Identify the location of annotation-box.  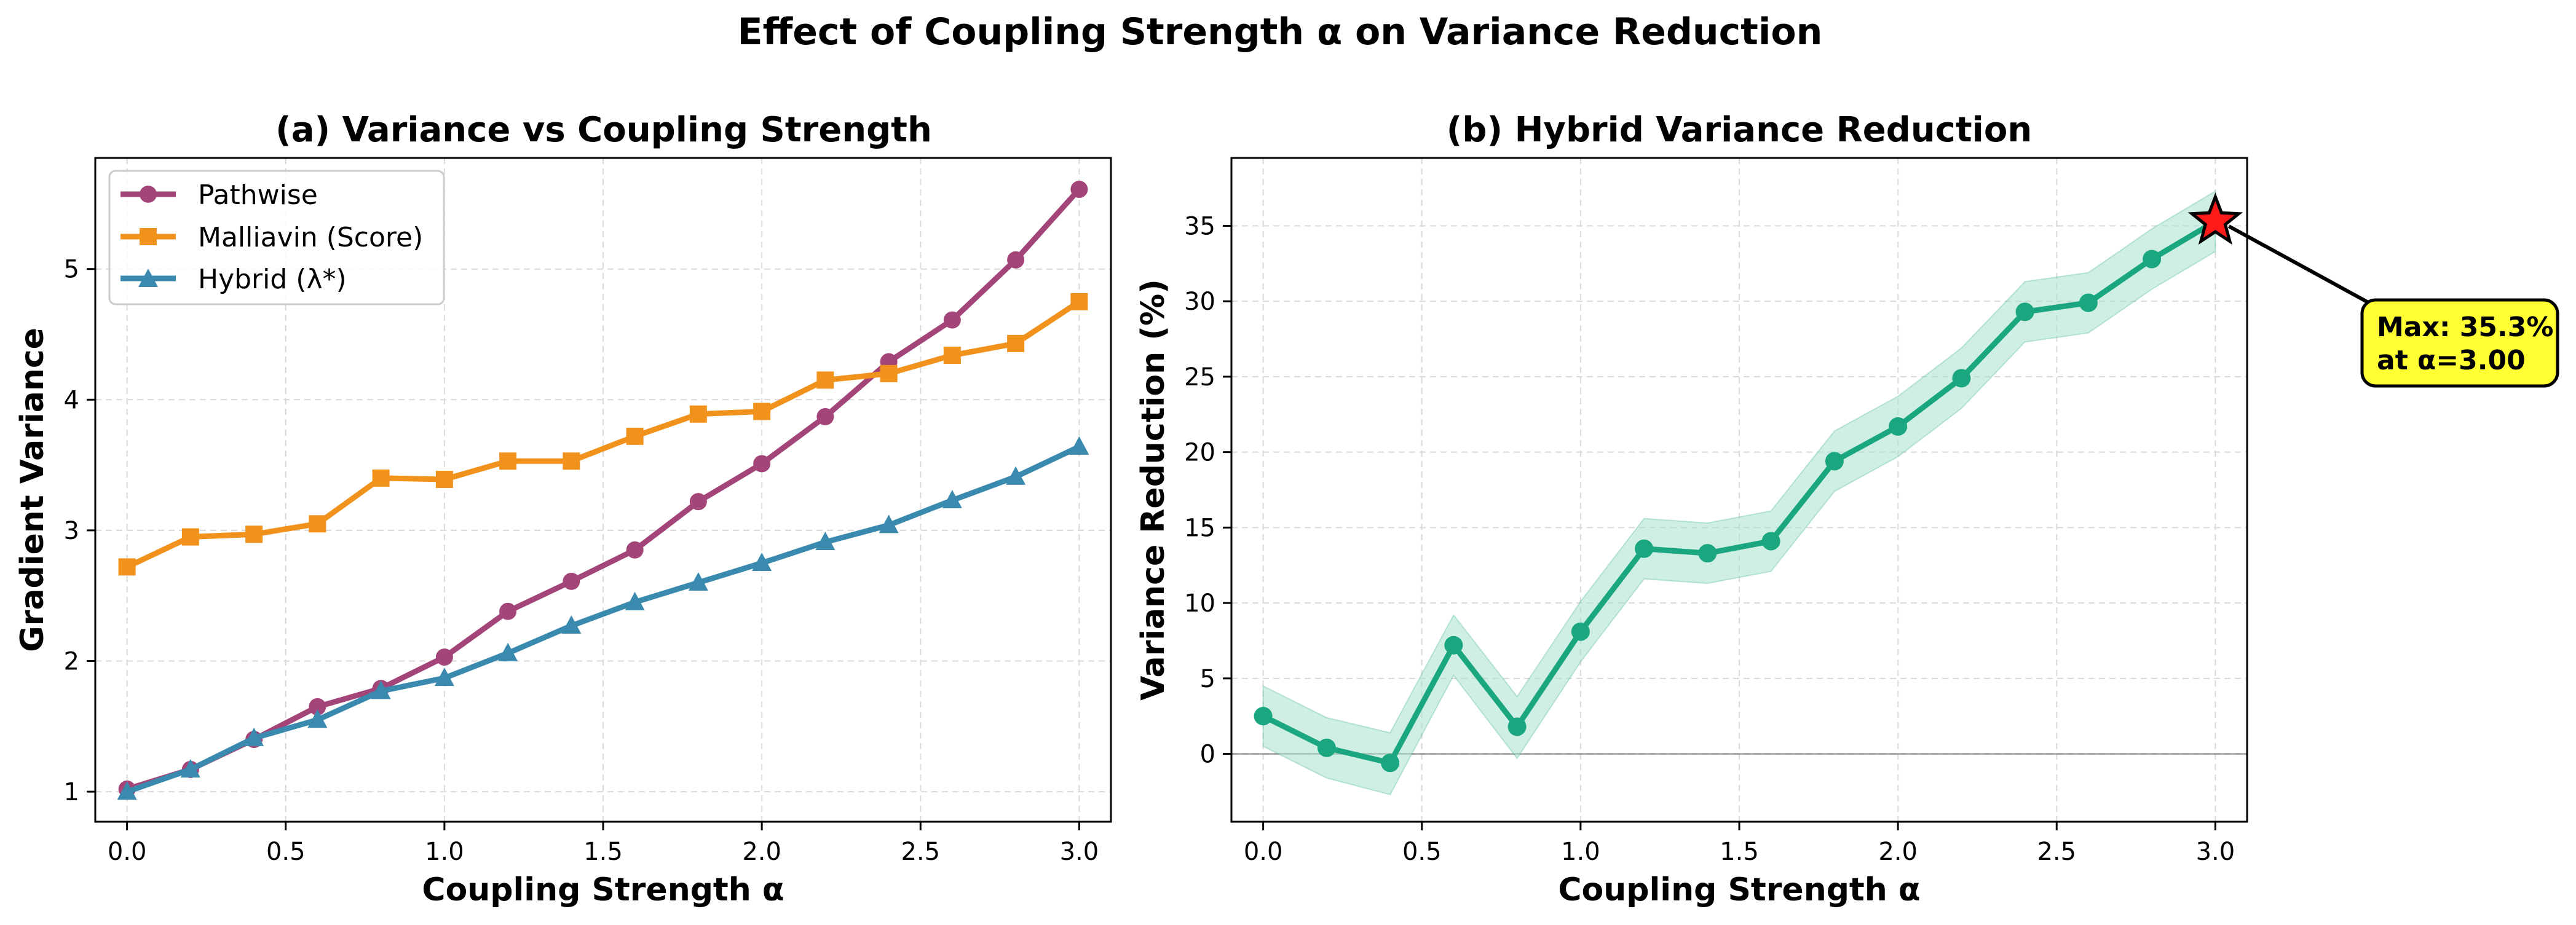
(2460, 343).